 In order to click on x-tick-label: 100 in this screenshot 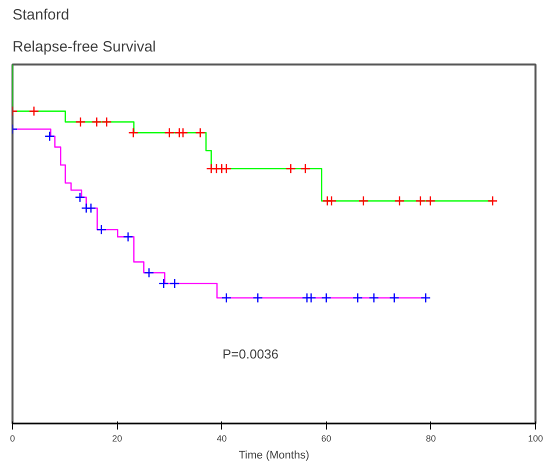, I will do `click(536, 439)`.